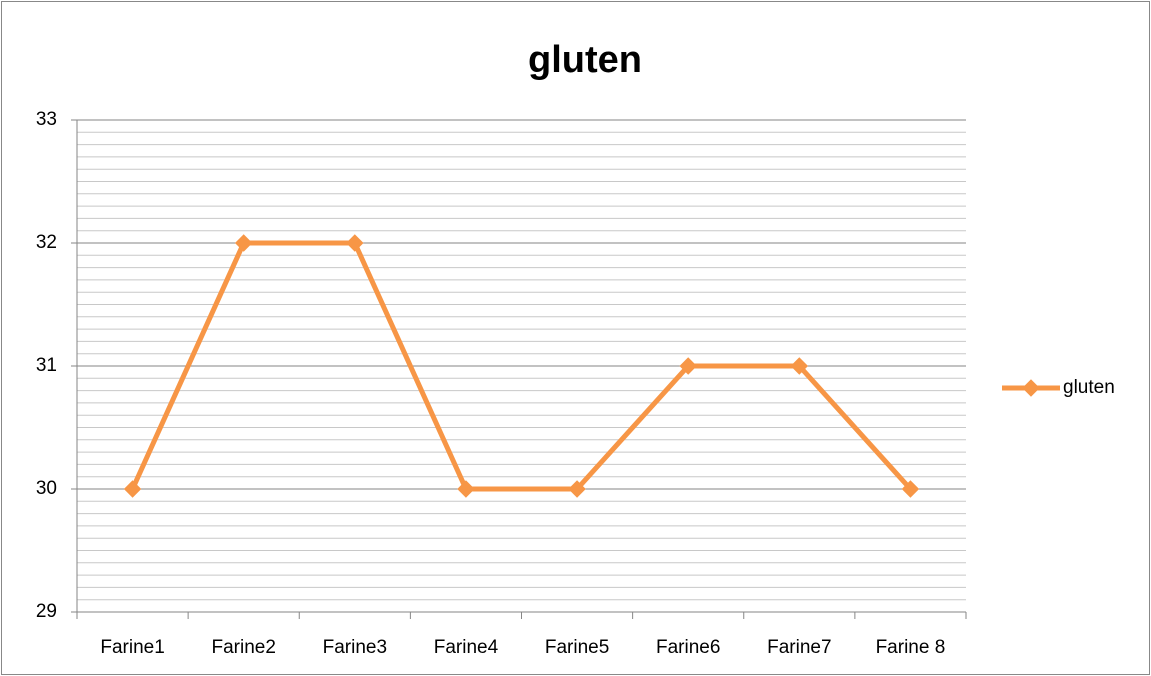 Image resolution: width=1151 pixels, height=676 pixels. Describe the element at coordinates (243, 647) in the screenshot. I see `x-tick-label: Farine2` at that location.